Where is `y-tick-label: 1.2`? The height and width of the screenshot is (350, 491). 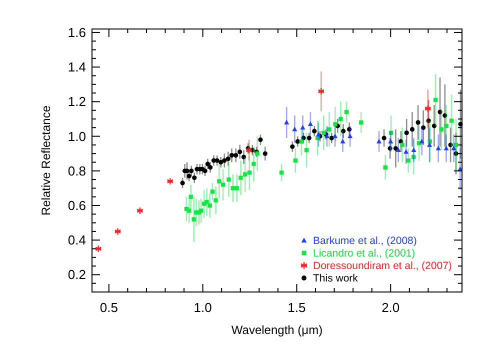
y-tick-label: 1.2 is located at coordinates (77, 102).